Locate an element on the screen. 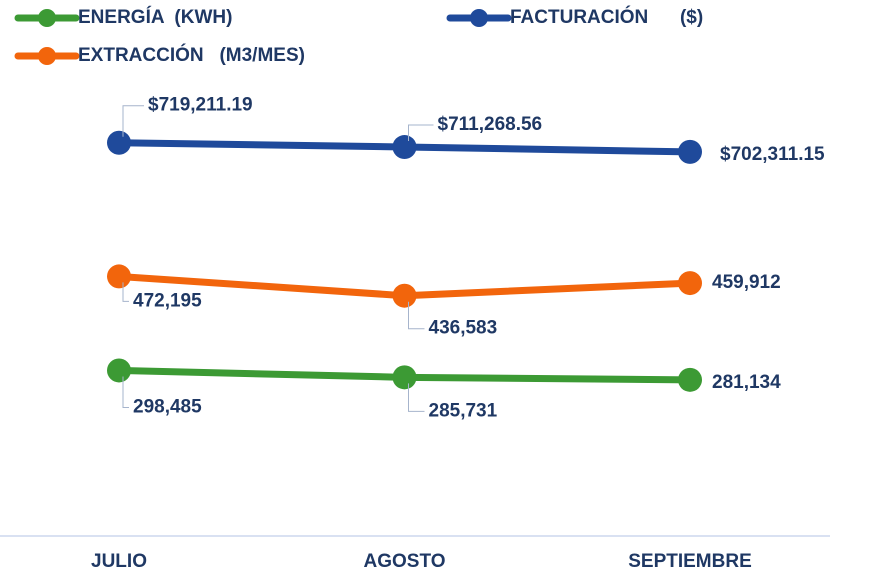 The height and width of the screenshot is (580, 869). data-label: 472,195 is located at coordinates (167, 300).